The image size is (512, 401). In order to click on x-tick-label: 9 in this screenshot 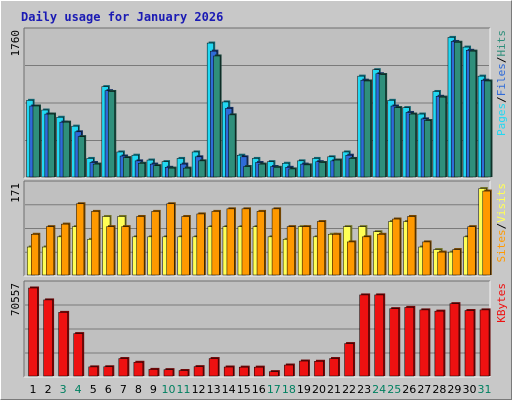, I will do `click(153, 389)`.